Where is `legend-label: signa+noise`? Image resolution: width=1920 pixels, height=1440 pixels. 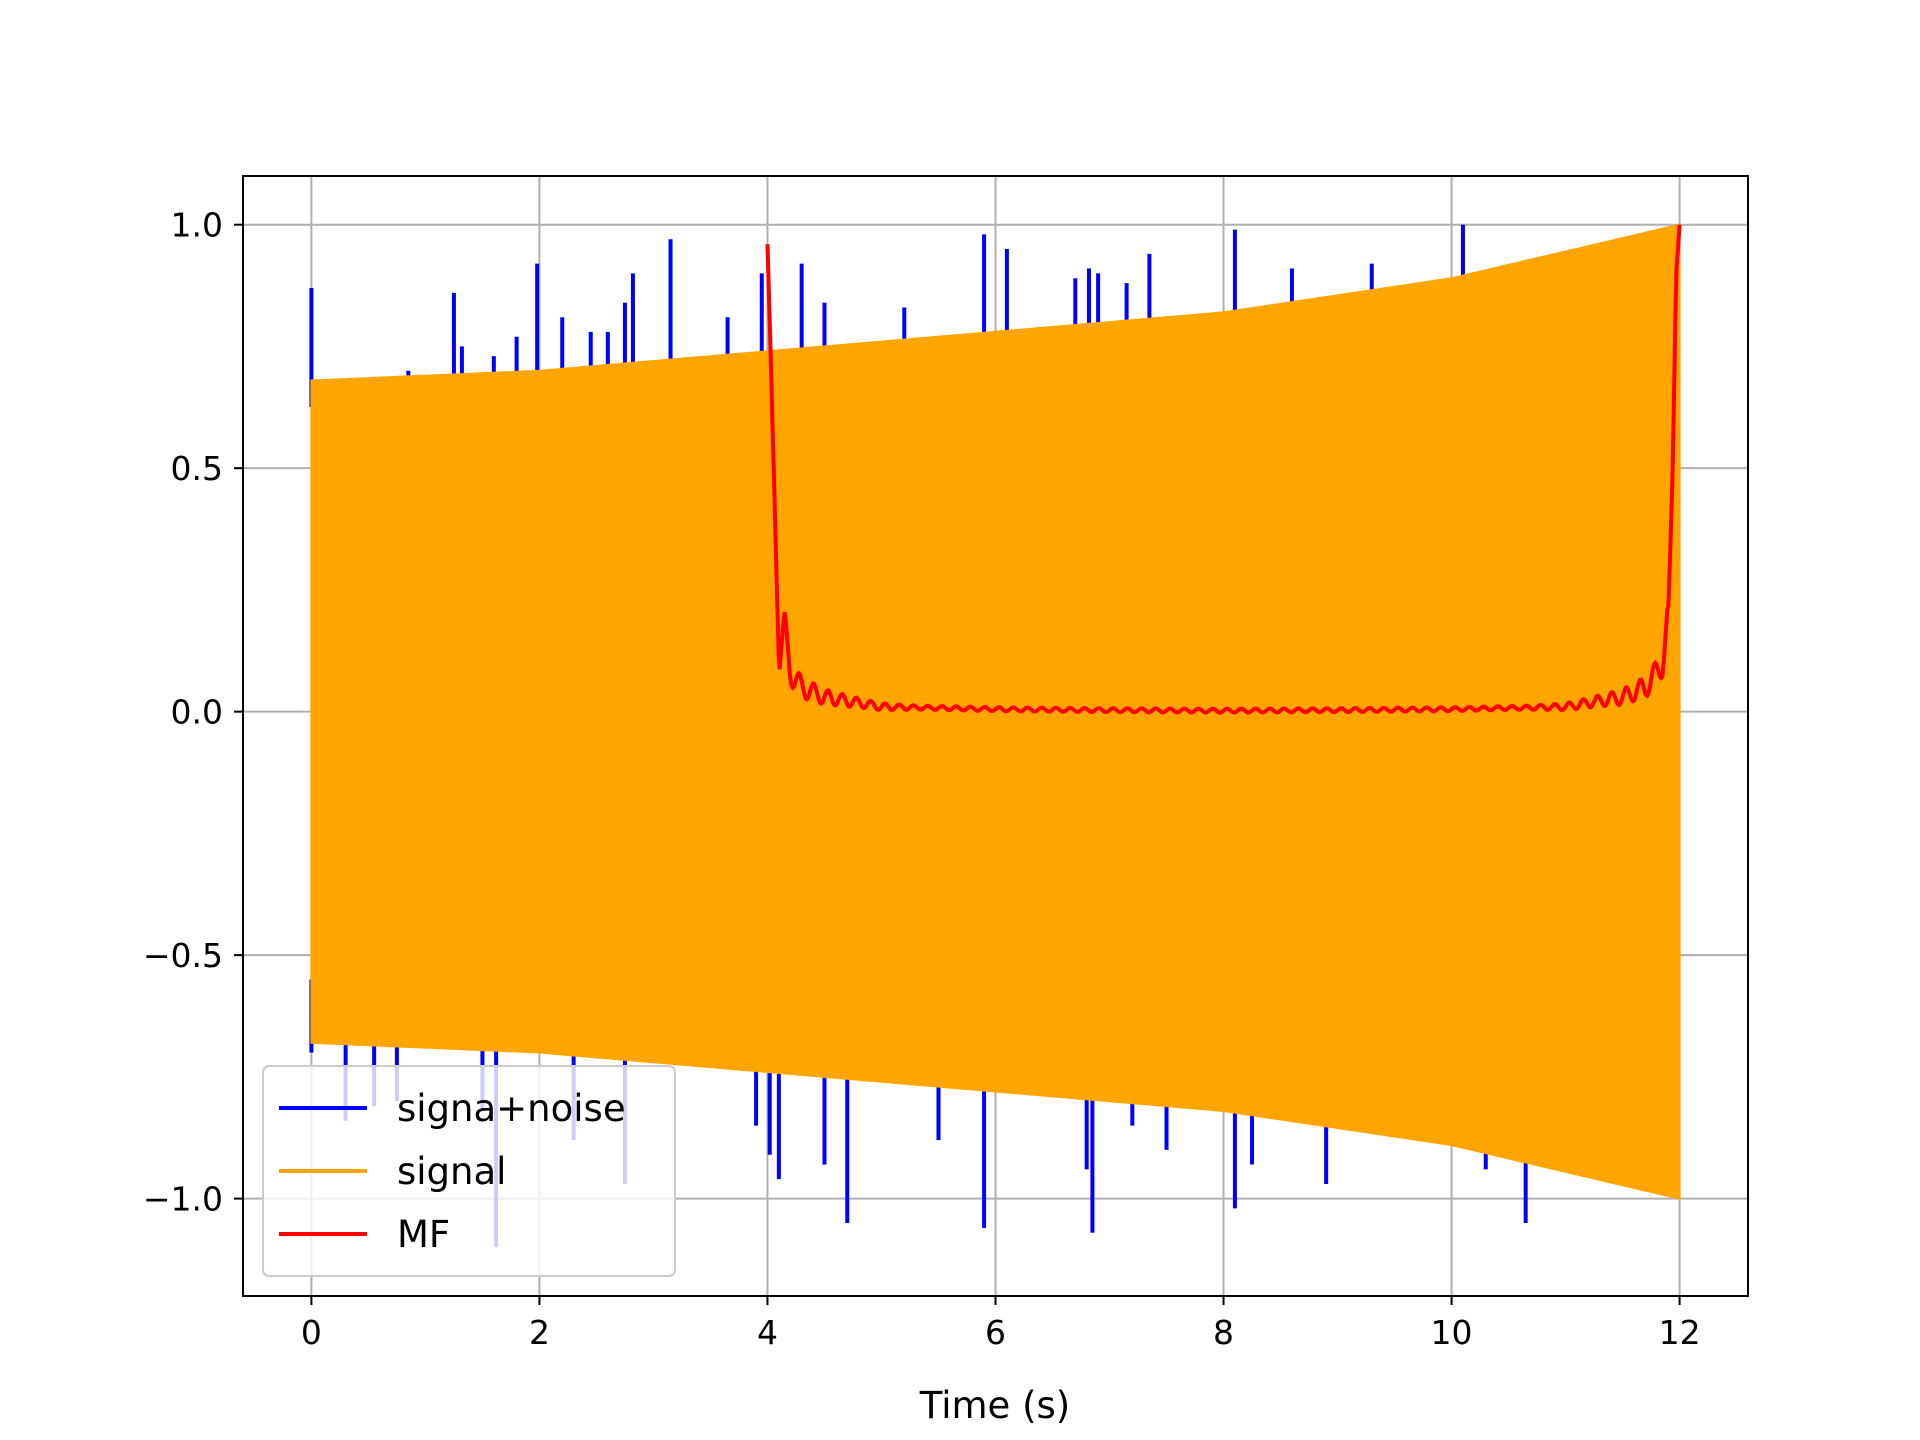 legend-label: signa+noise is located at coordinates (511, 1108).